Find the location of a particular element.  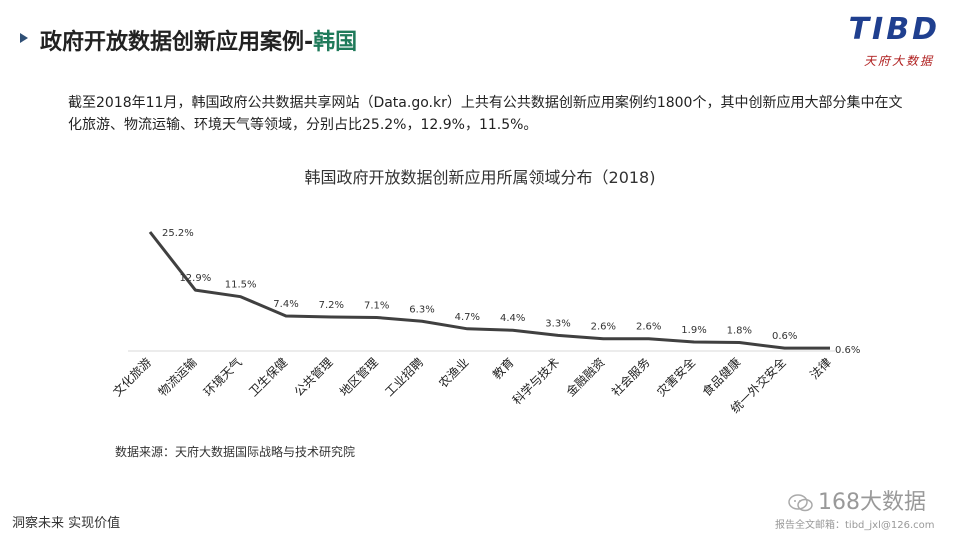

data-label: 3.3% is located at coordinates (557, 323).